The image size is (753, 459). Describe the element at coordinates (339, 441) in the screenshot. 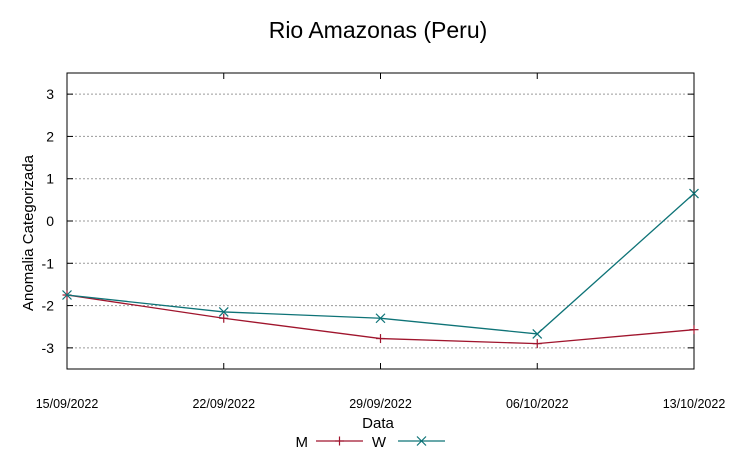

I see `legend-marker-M` at that location.